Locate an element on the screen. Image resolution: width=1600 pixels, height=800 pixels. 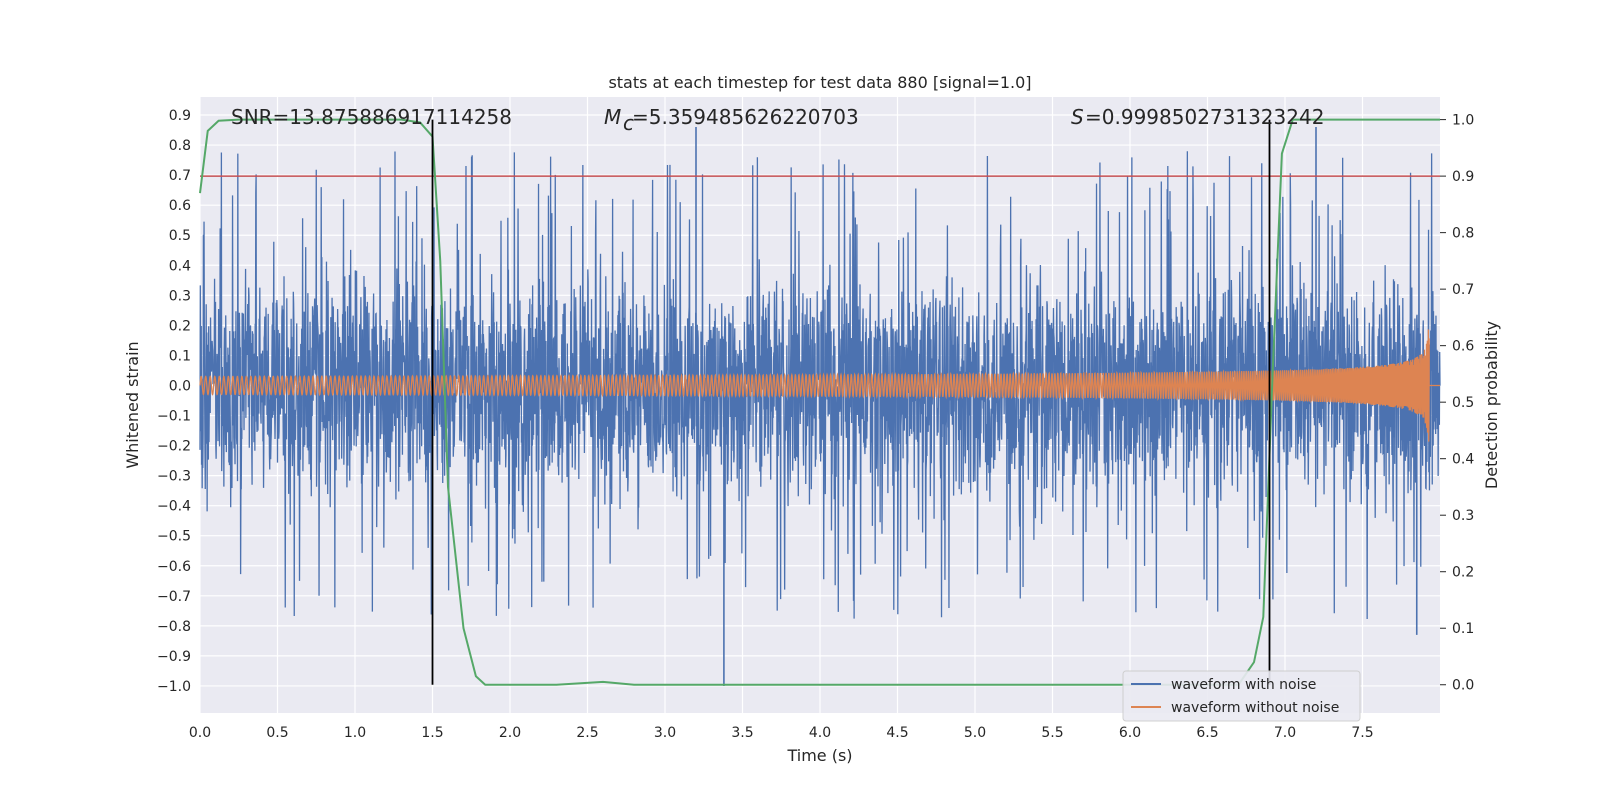
y-right-tick-label-2: 0.8 is located at coordinates (1463, 234).